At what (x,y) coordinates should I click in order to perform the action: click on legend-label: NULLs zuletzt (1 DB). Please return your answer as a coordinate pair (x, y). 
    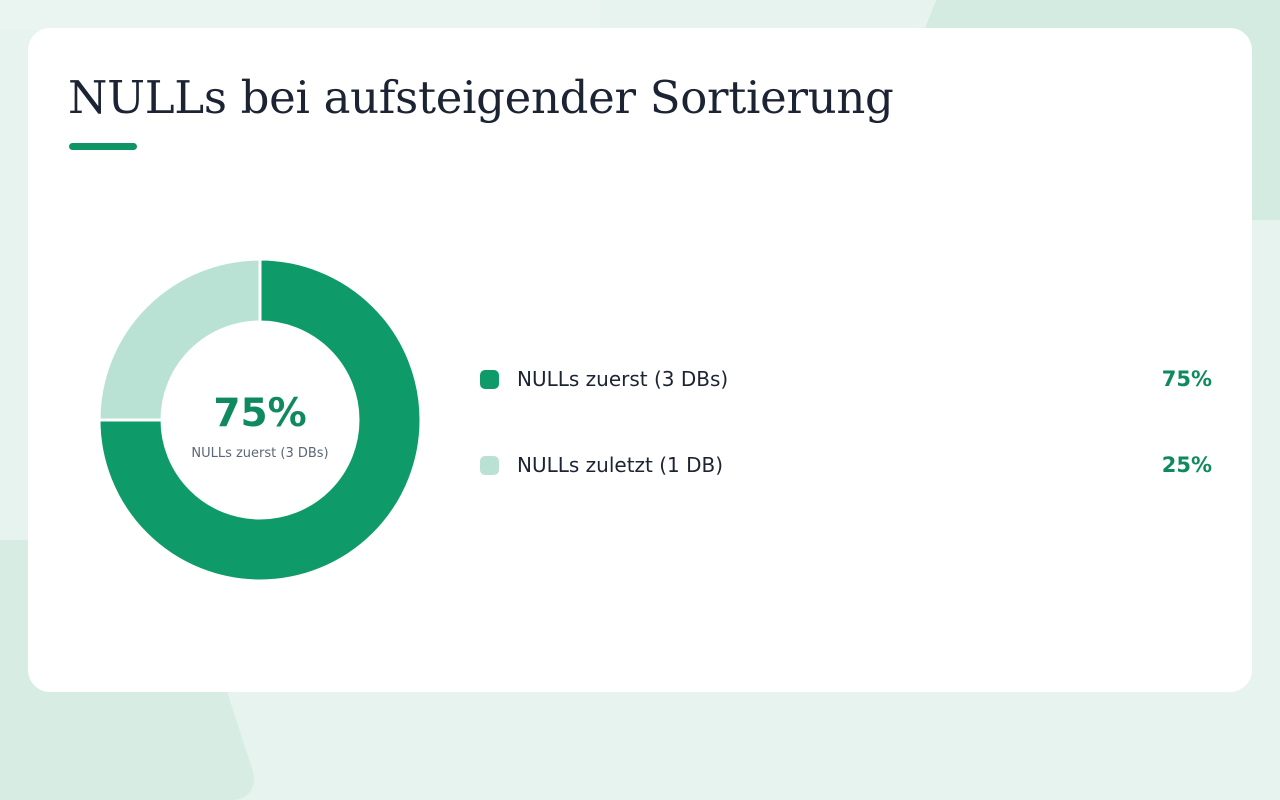
    Looking at the image, I should click on (620, 465).